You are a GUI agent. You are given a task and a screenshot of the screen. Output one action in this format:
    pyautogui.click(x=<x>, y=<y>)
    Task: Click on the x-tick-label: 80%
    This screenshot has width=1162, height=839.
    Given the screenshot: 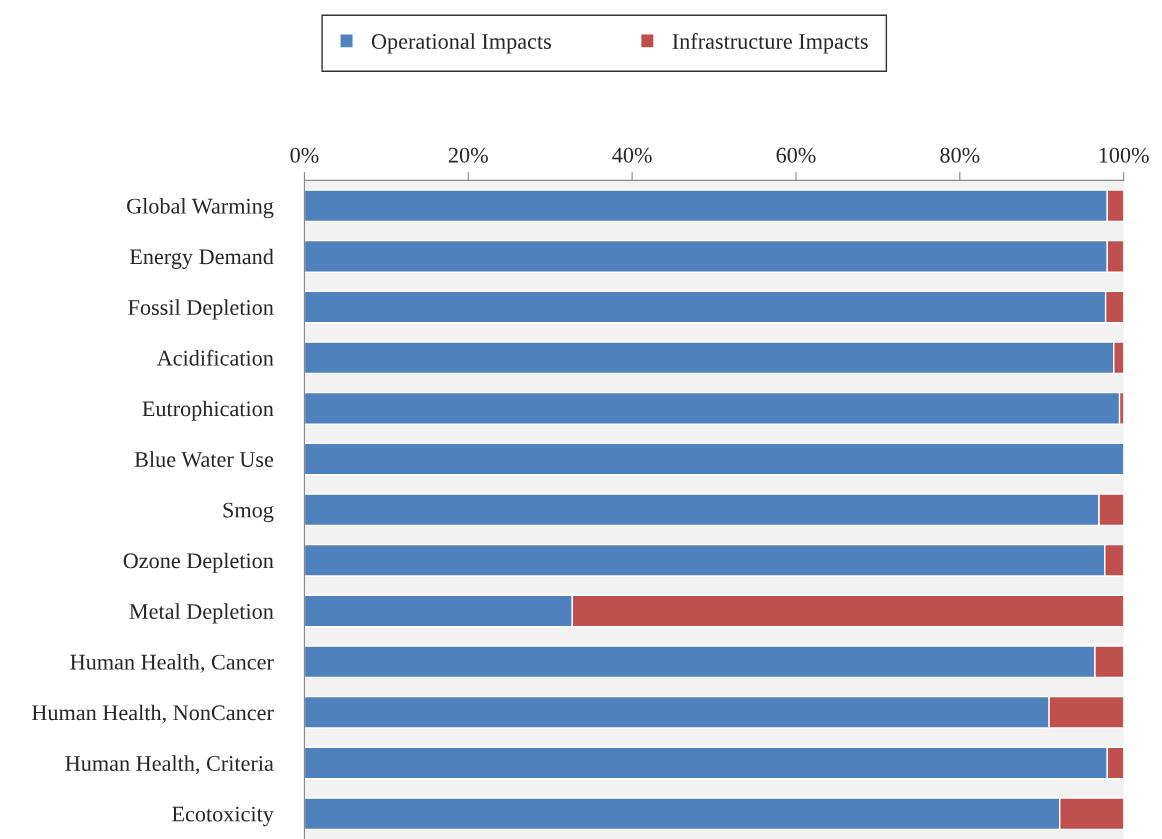 What is the action you would take?
    pyautogui.click(x=960, y=155)
    